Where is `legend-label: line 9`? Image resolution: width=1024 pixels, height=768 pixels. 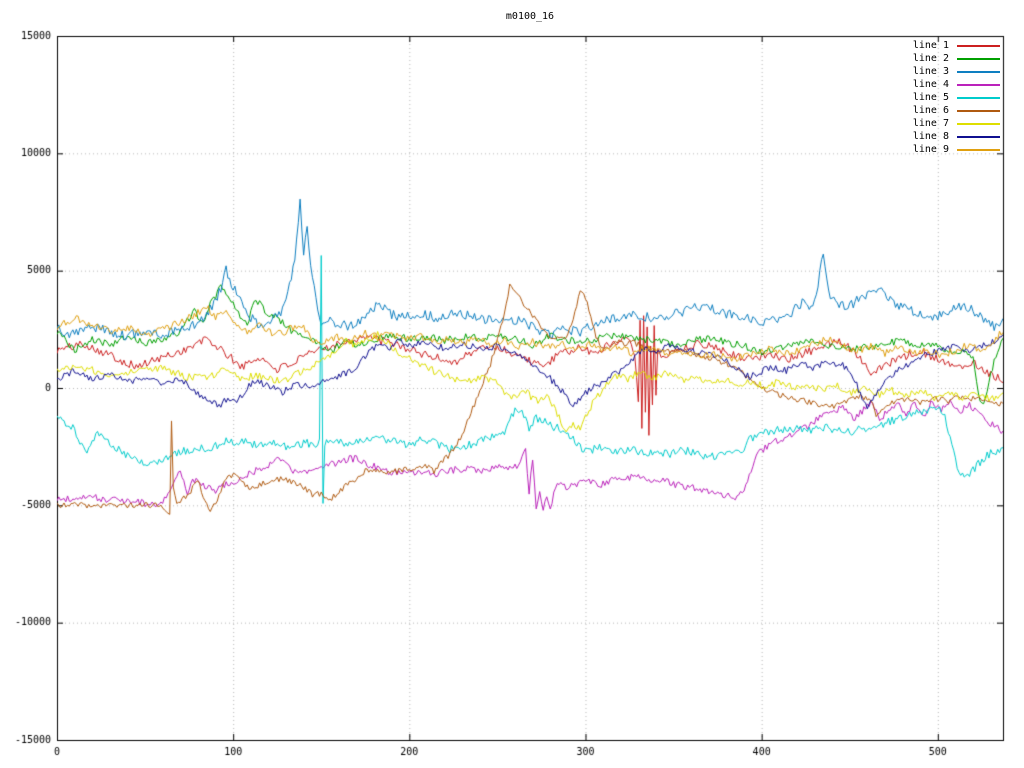 legend-label: line 9 is located at coordinates (930, 149).